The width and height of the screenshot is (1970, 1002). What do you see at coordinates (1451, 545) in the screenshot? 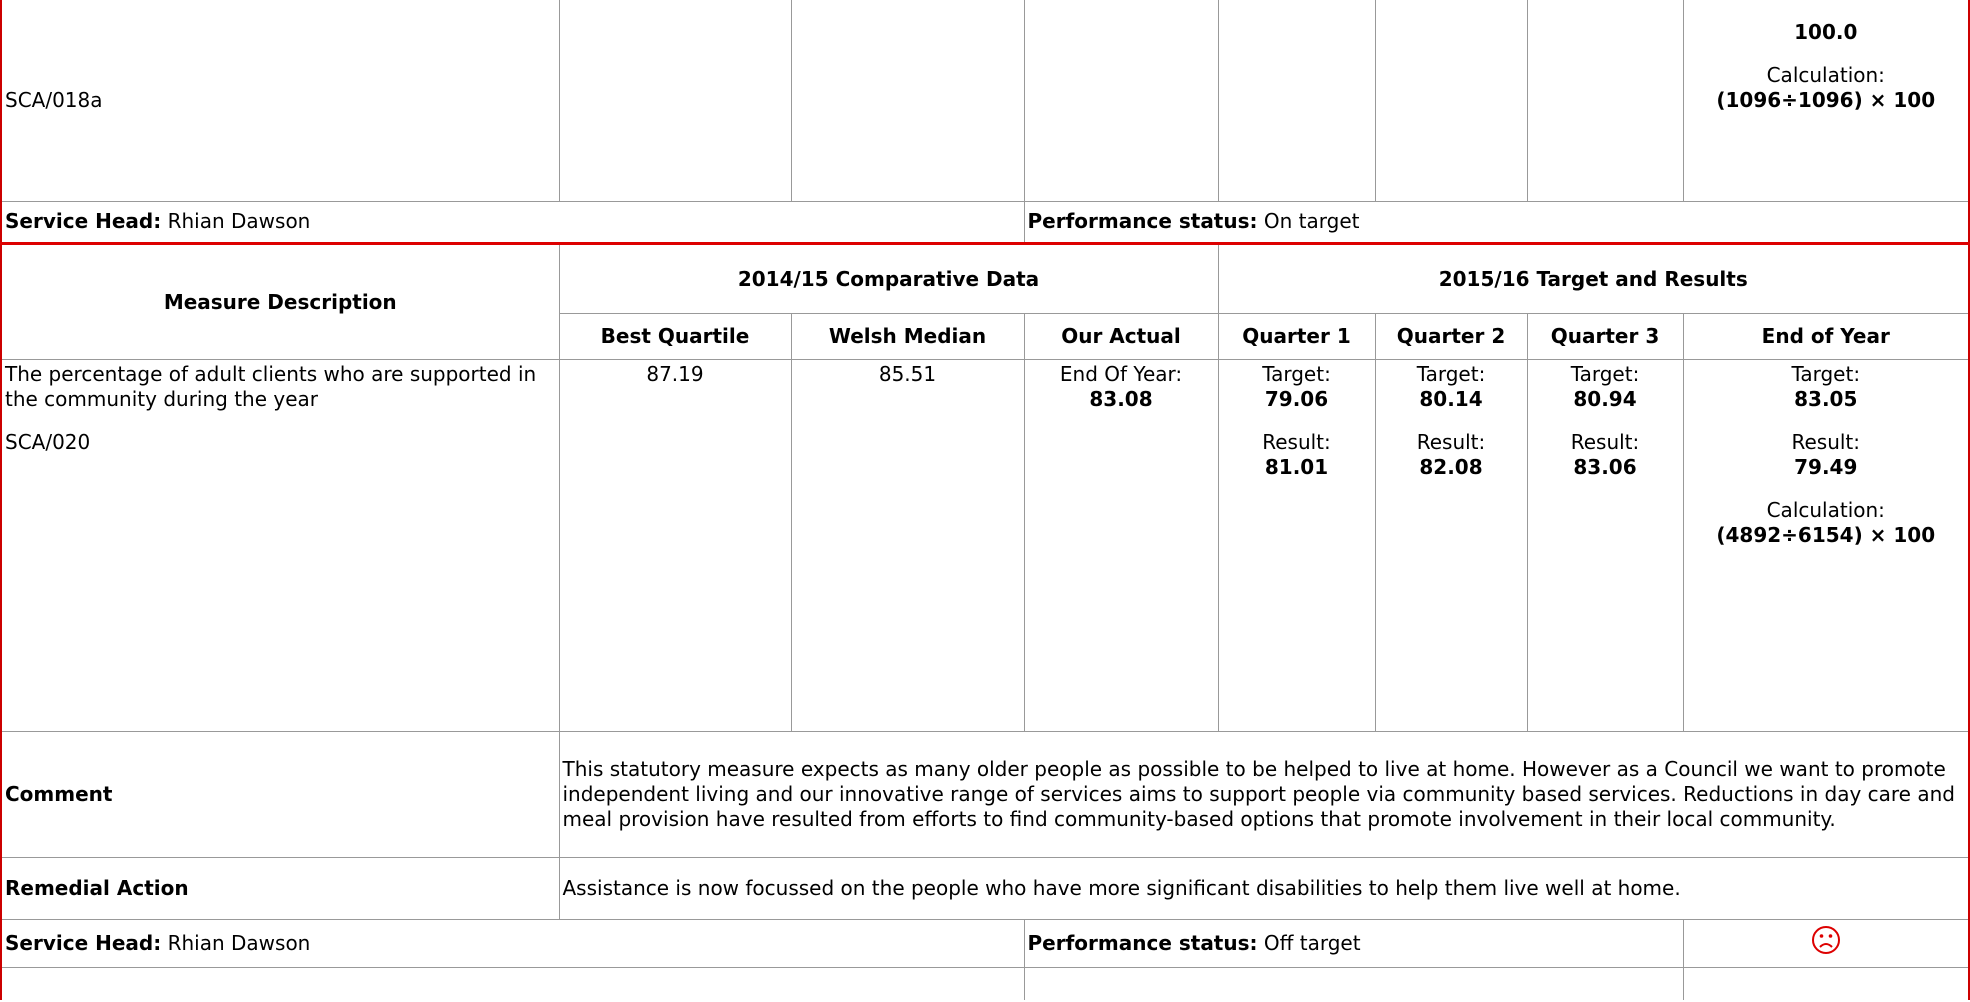
I see `cell: Target: 80.14 Result: 82.08` at bounding box center [1451, 545].